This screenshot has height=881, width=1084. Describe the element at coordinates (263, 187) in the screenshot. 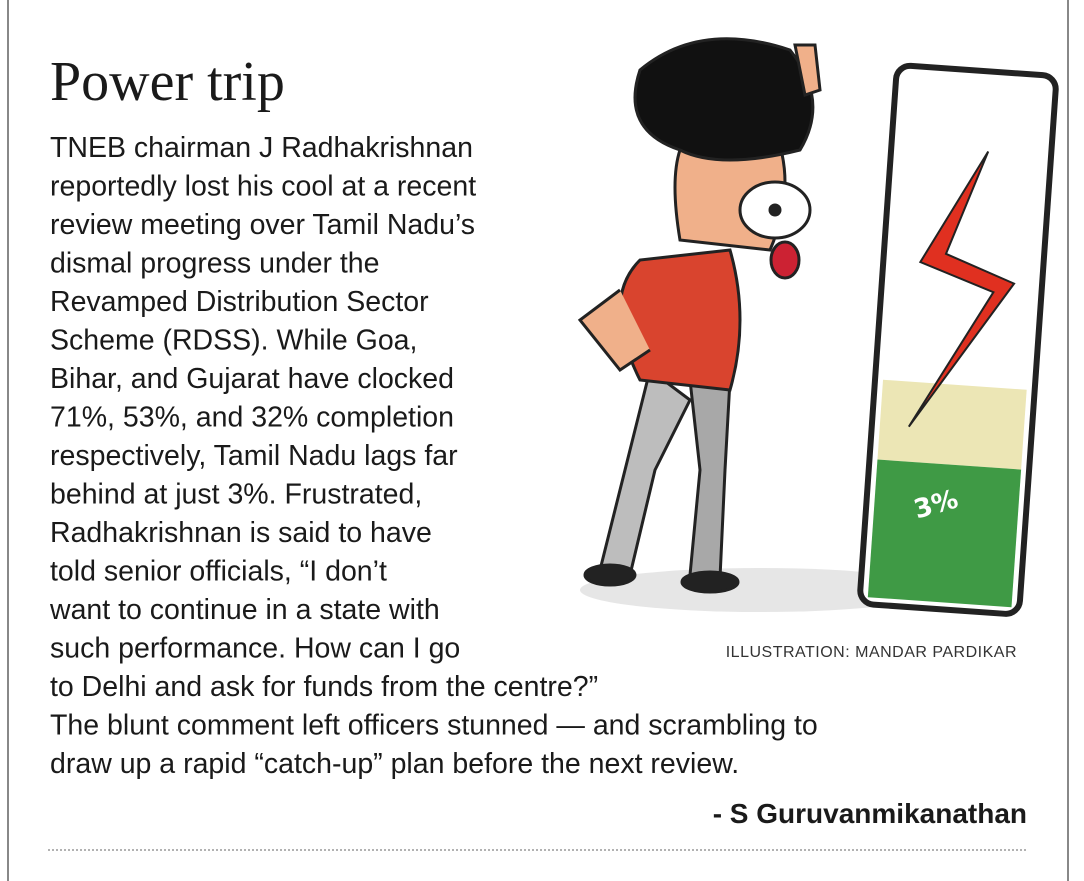

I see `body-line: reportedly lost his cool at a recent` at that location.